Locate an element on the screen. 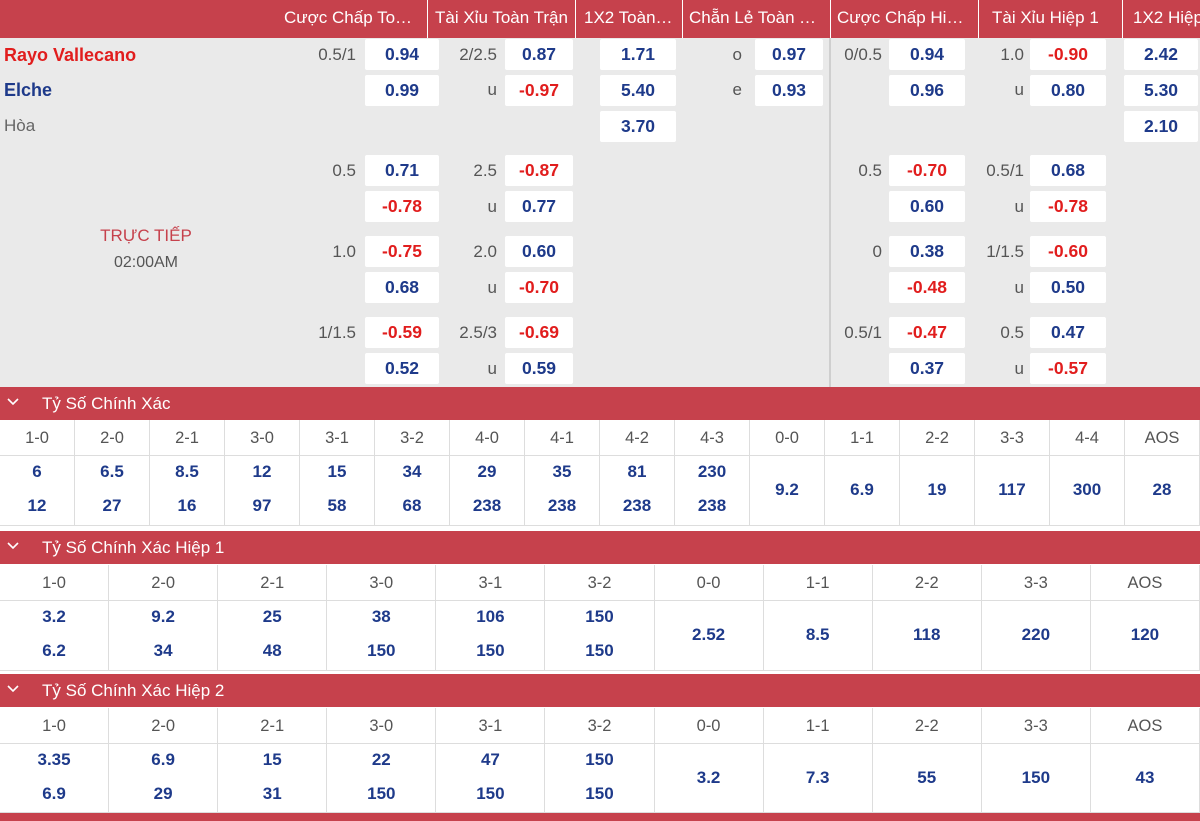 The image size is (1200, 821). score-odds-away: 68 is located at coordinates (412, 505).